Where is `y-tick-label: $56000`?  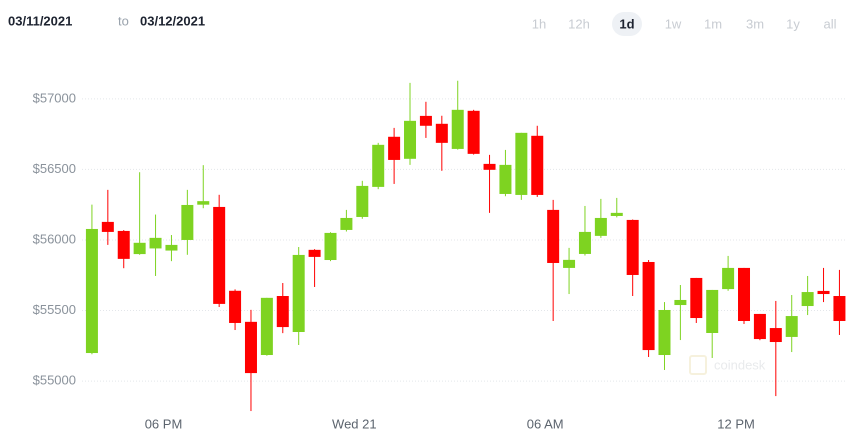
y-tick-label: $56000 is located at coordinates (54, 238).